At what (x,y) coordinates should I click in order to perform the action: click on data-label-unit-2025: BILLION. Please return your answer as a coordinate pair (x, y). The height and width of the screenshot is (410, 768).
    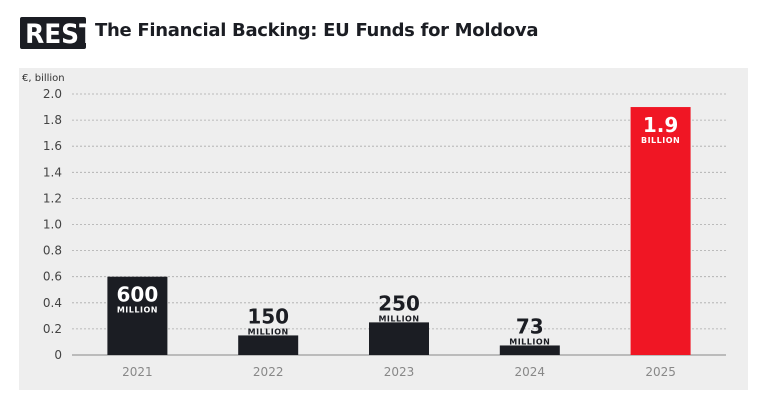
    Looking at the image, I should click on (660, 140).